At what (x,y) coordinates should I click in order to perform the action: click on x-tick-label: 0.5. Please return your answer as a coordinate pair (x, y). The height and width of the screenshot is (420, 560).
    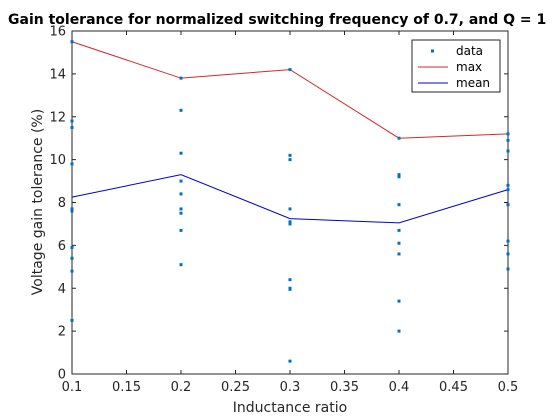
    Looking at the image, I should click on (508, 387).